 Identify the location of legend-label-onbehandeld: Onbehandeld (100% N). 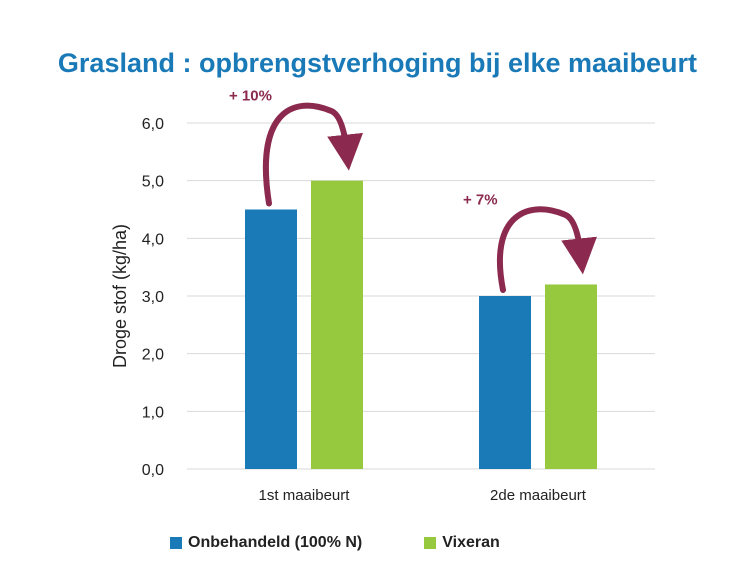
(275, 542).